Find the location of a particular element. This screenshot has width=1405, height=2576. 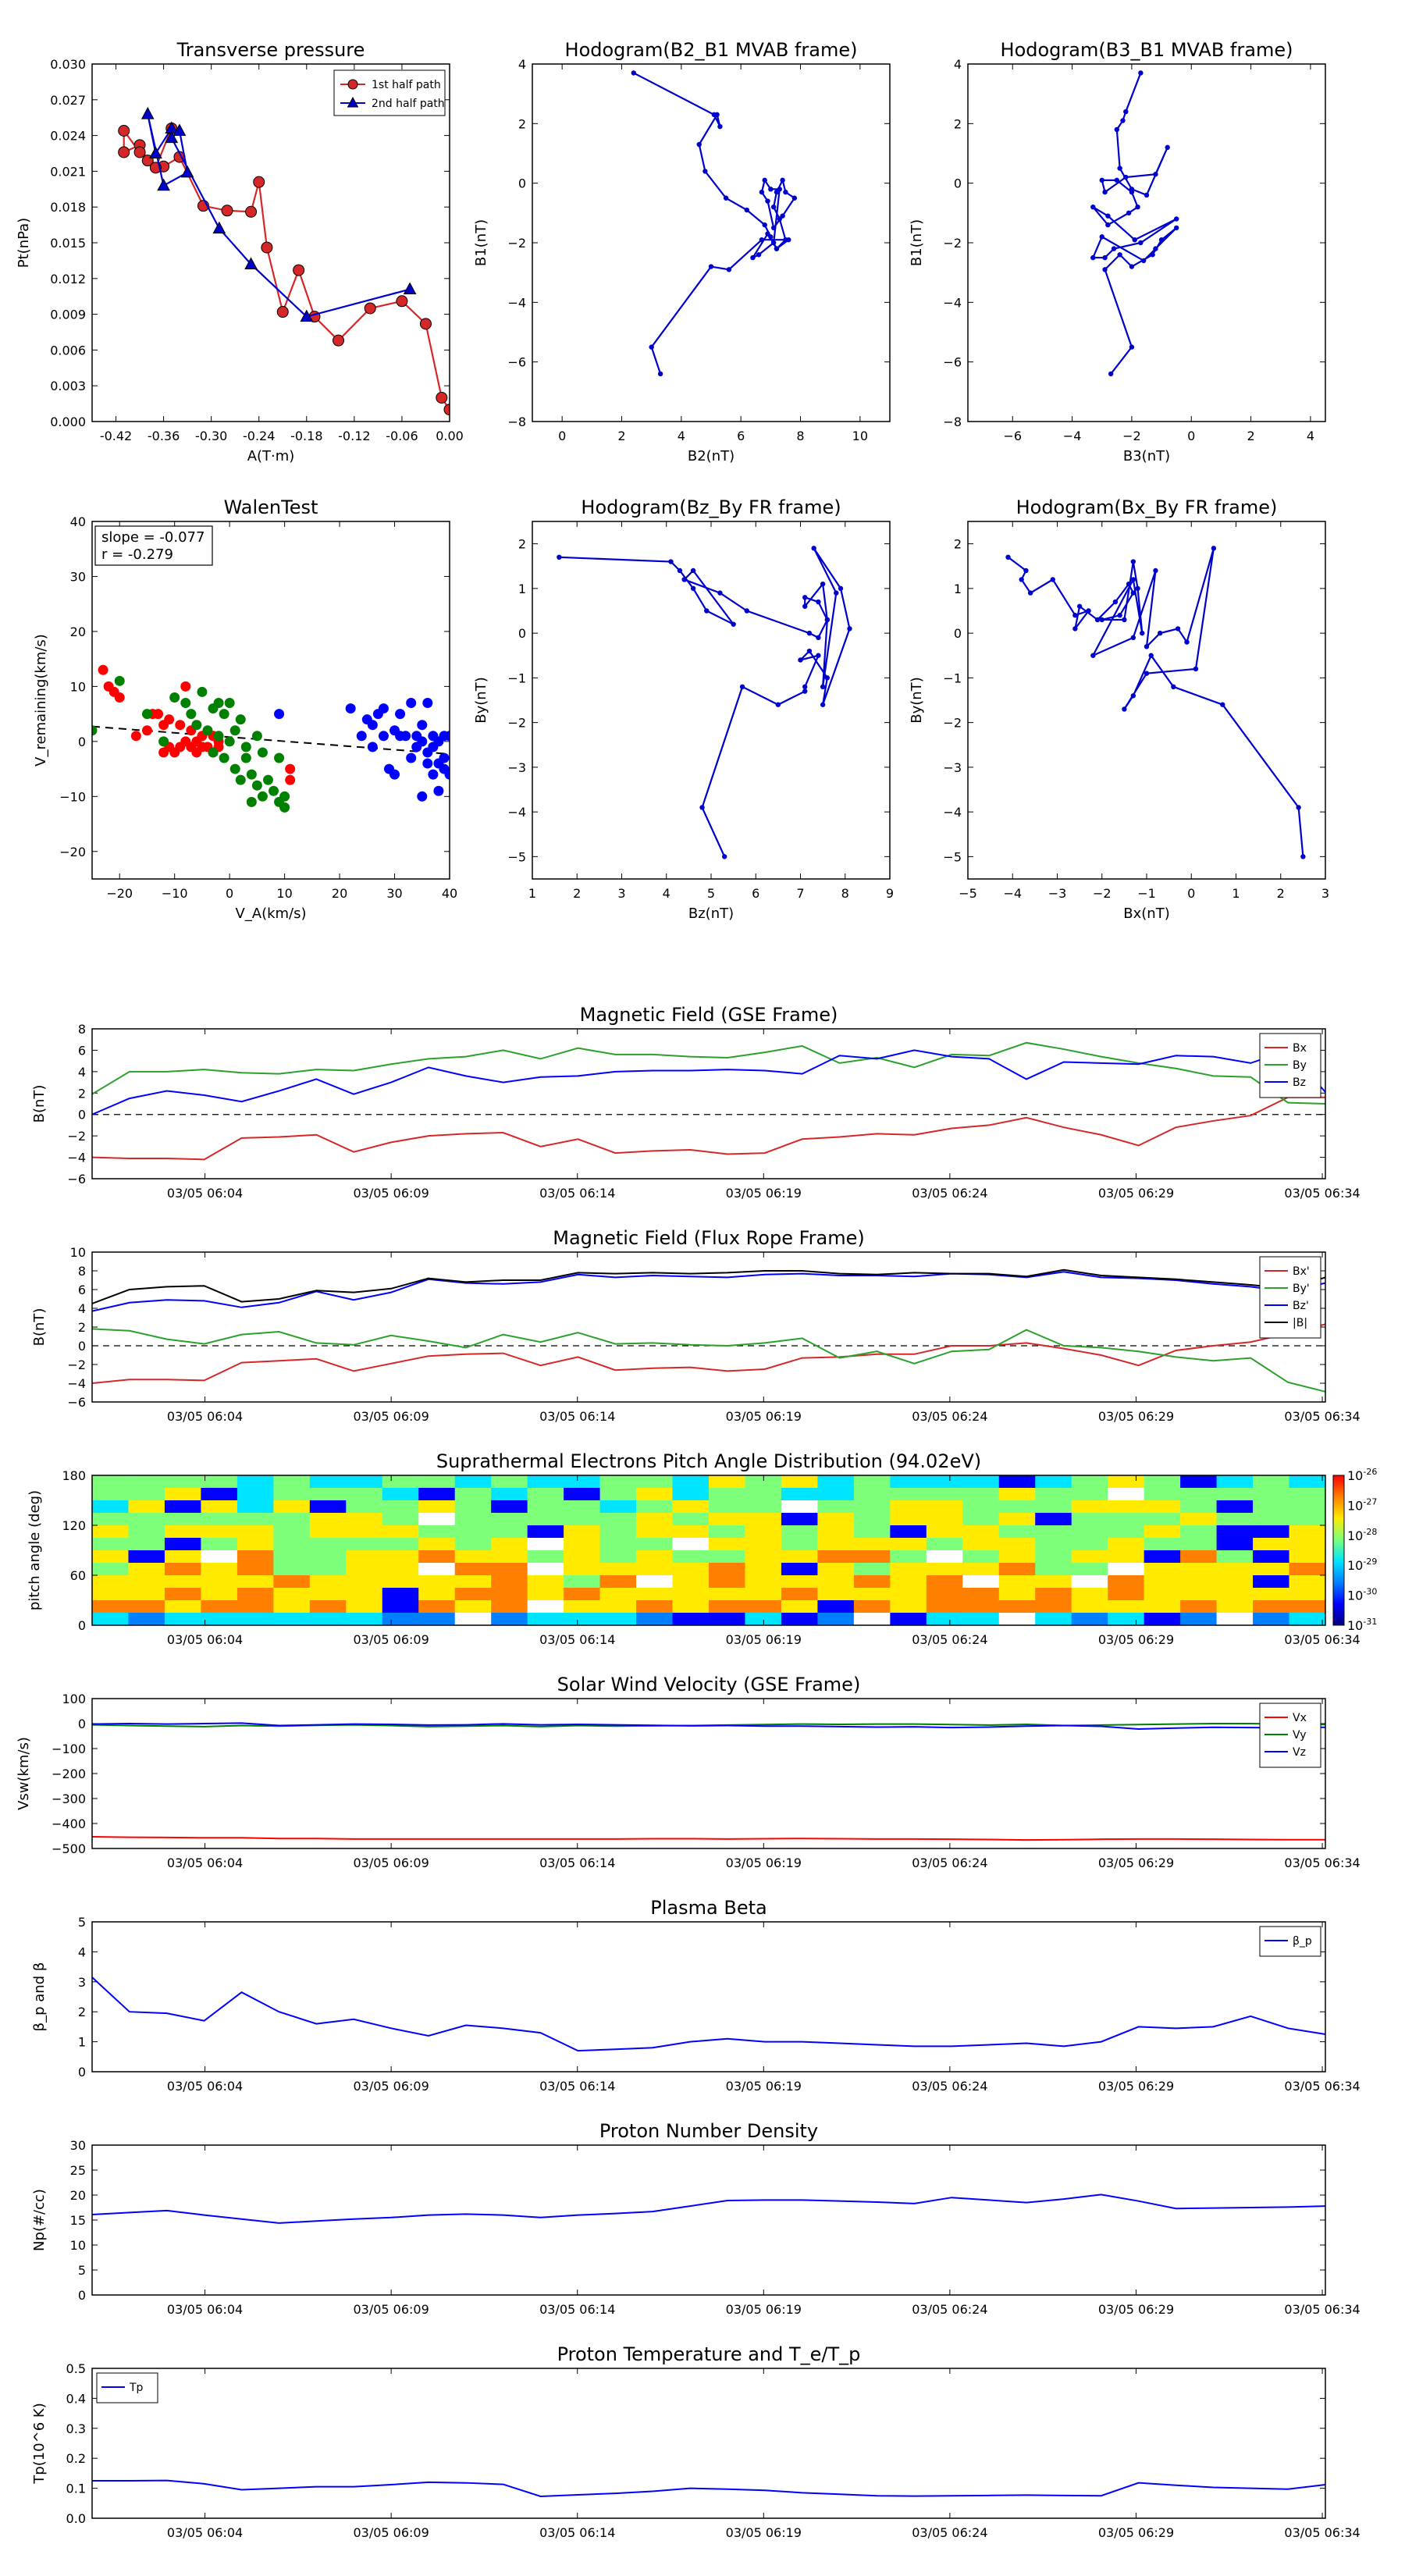

p2-xtick-label: −2 is located at coordinates (1132, 436).